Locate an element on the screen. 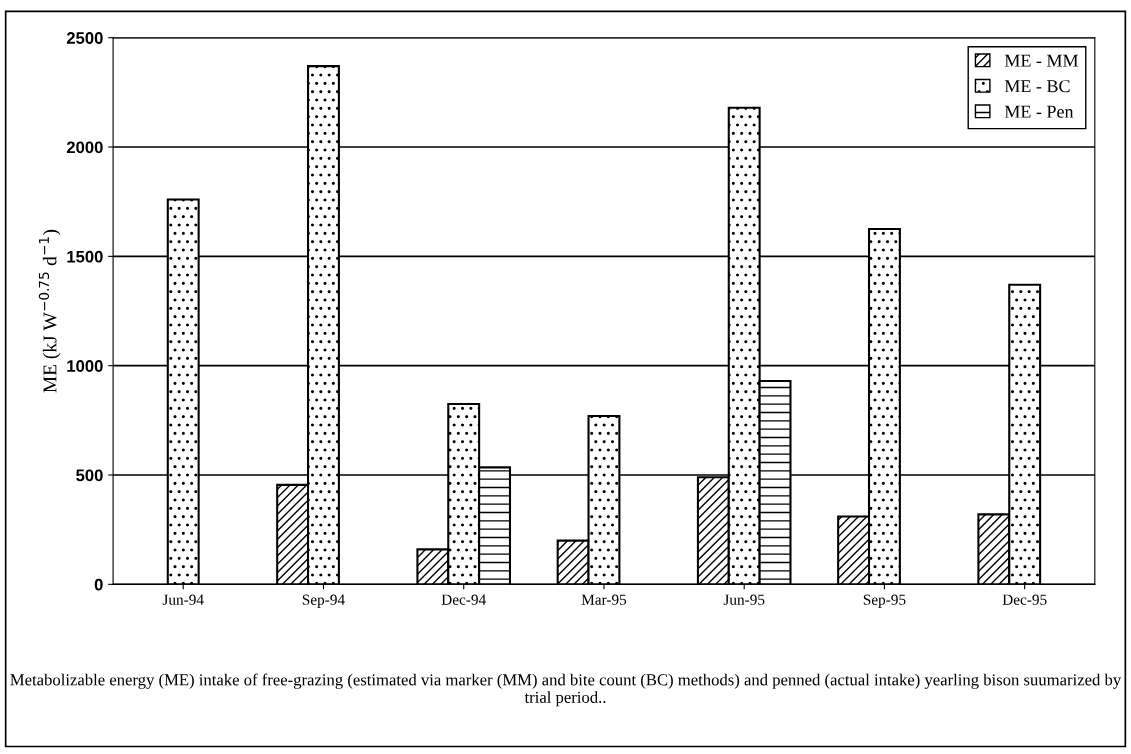  legend-label: ME - BC is located at coordinates (1037, 86).